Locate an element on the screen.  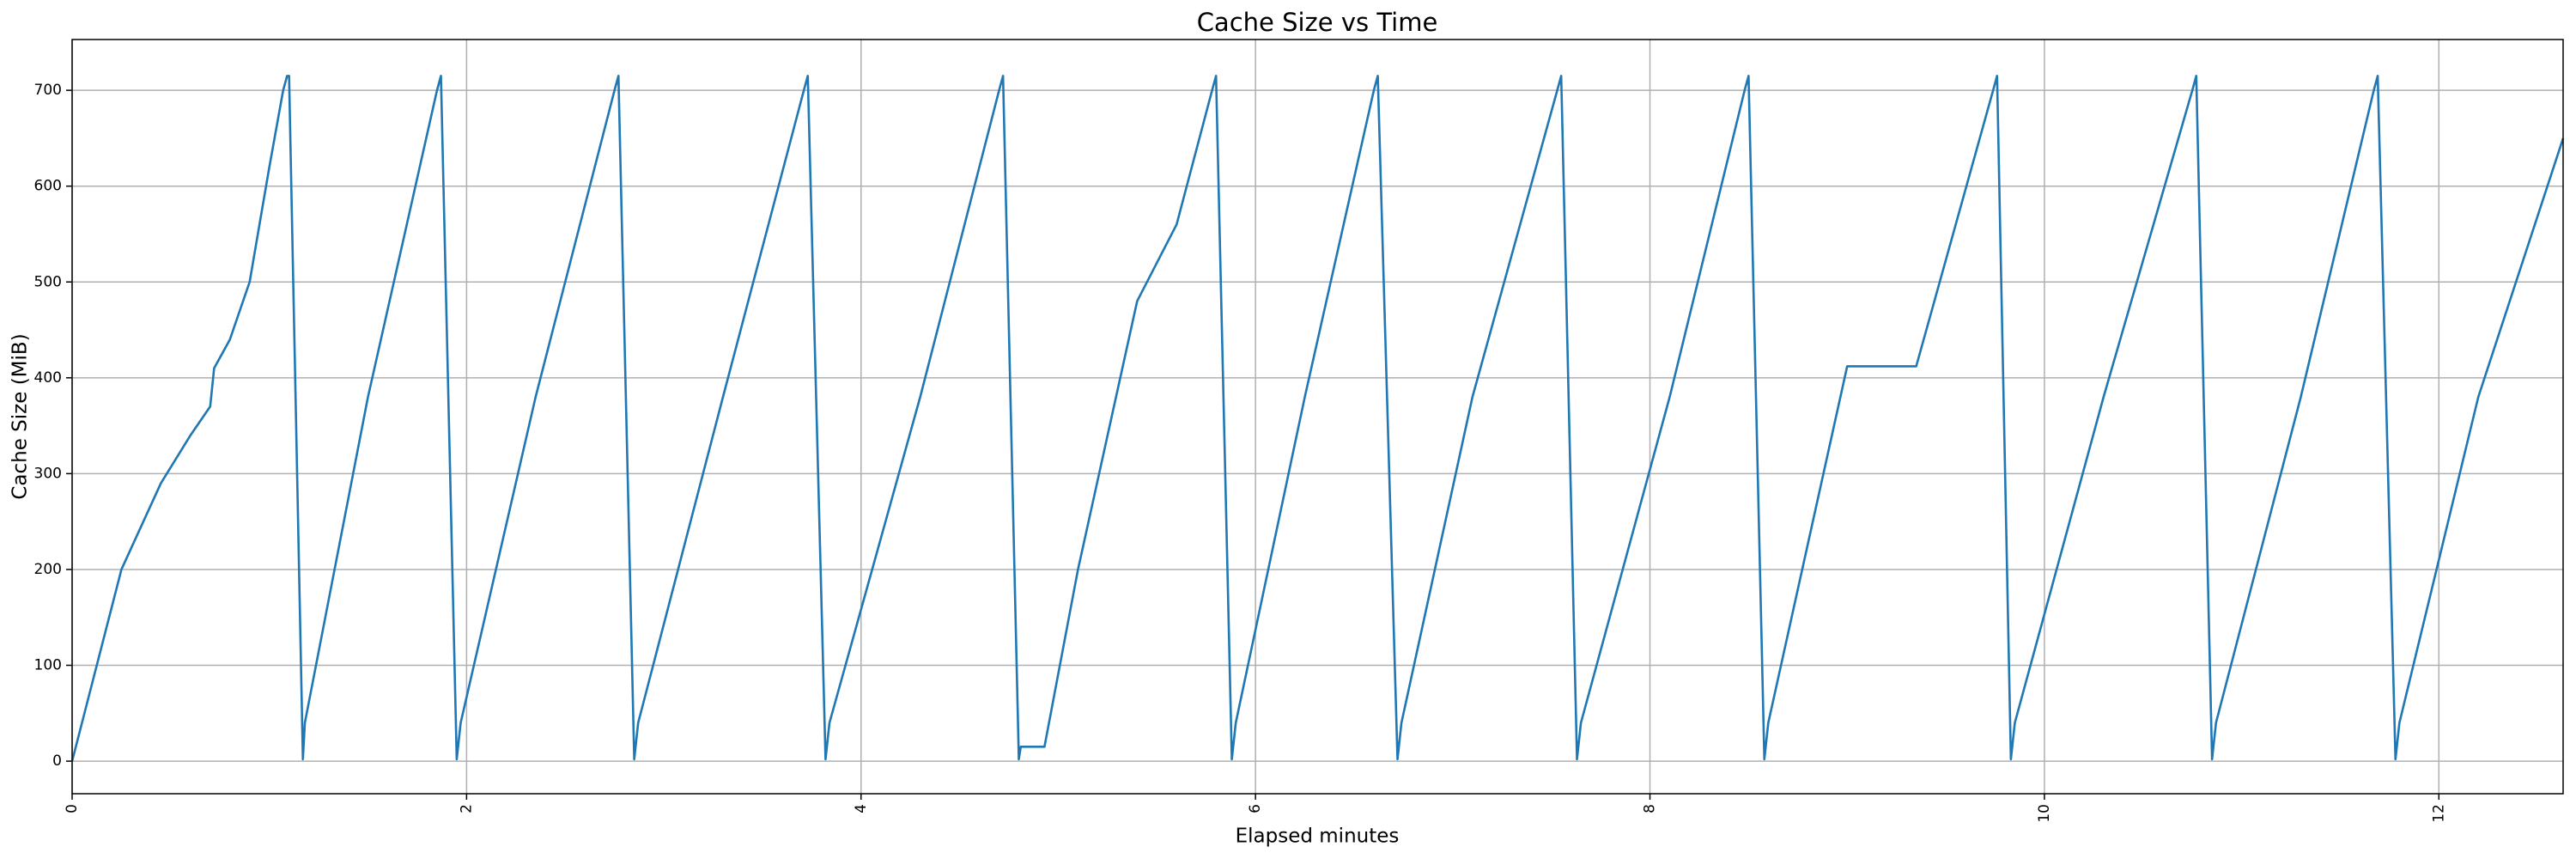
x-axis-label: Elapsed minutes is located at coordinates (1318, 837).